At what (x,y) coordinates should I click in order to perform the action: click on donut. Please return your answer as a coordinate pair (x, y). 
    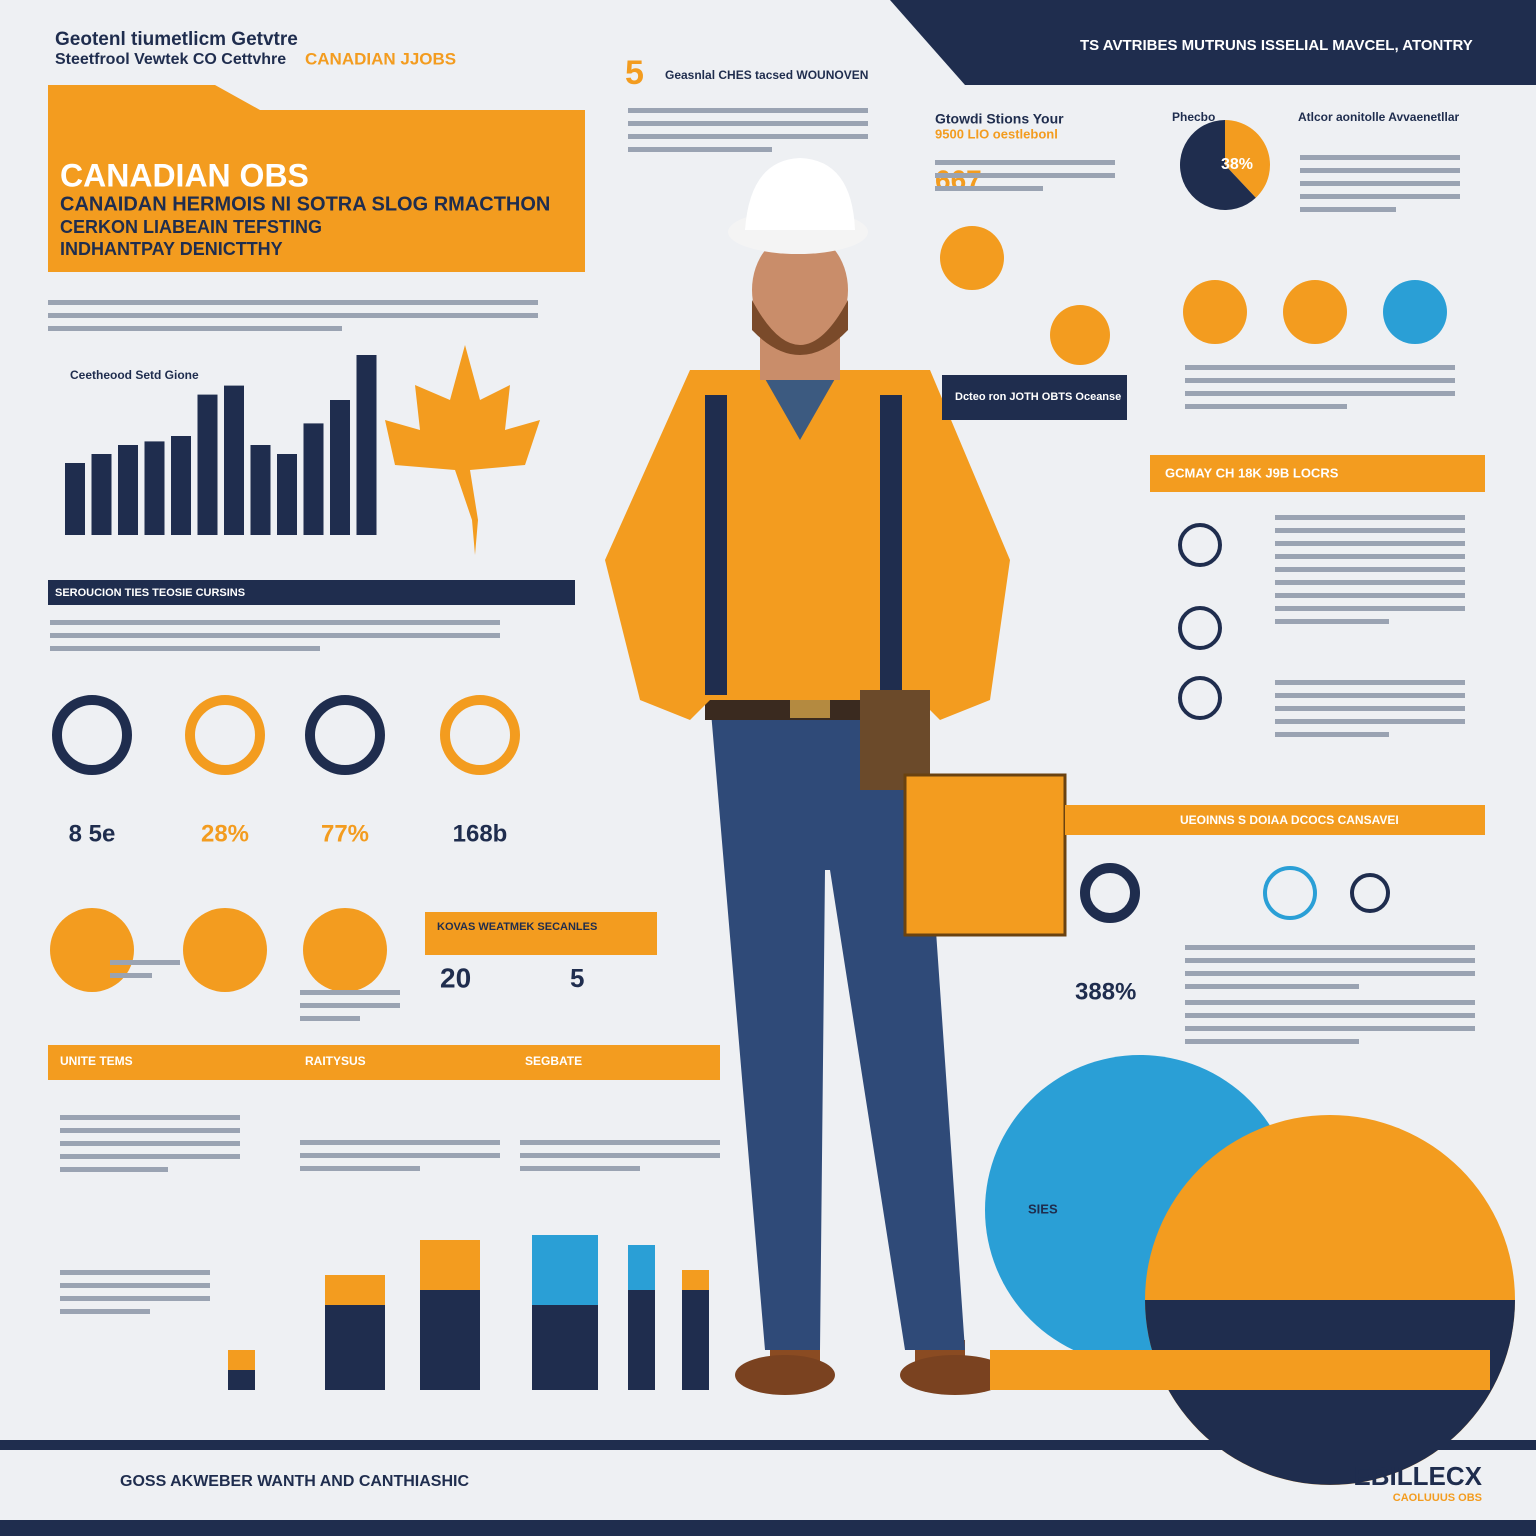
    Looking at the image, I should click on (92, 735).